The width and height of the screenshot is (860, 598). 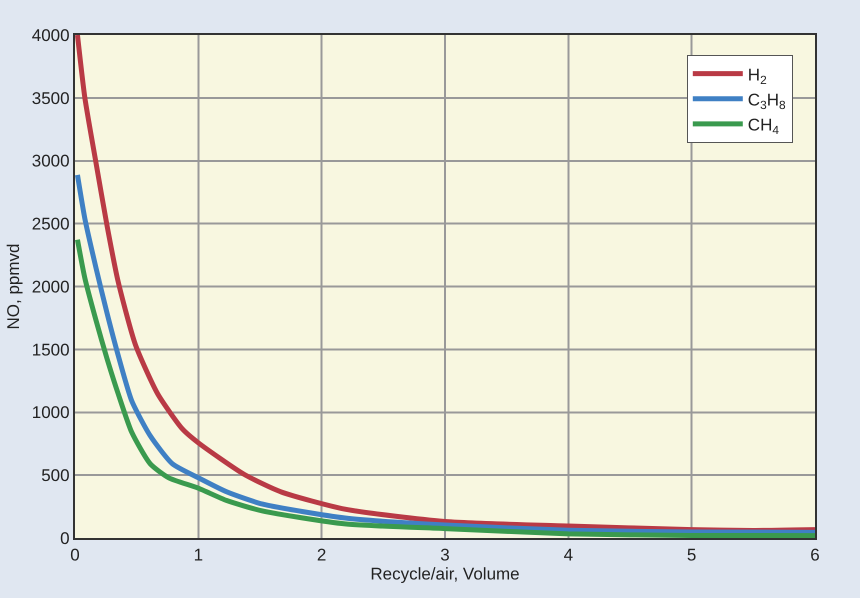 What do you see at coordinates (691, 554) in the screenshot?
I see `x-tick-label: 5` at bounding box center [691, 554].